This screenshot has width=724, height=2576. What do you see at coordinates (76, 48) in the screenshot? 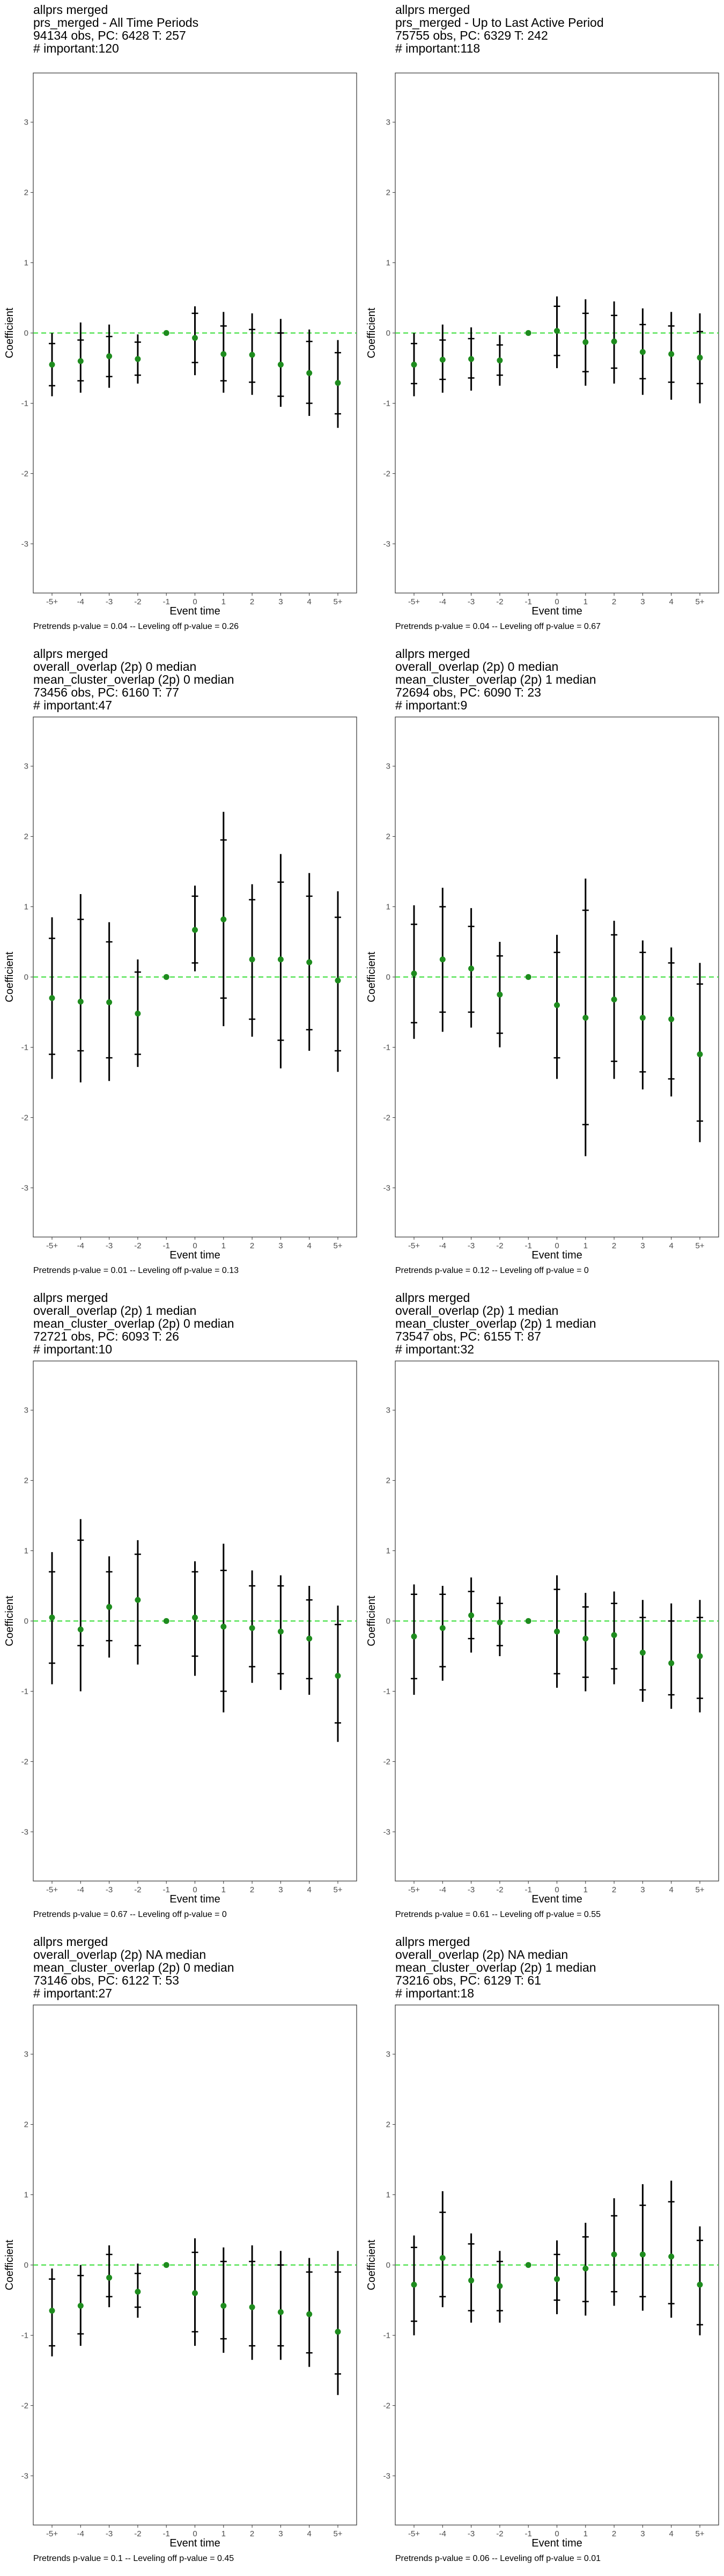
I see `chart-title-line: # important:120` at bounding box center [76, 48].